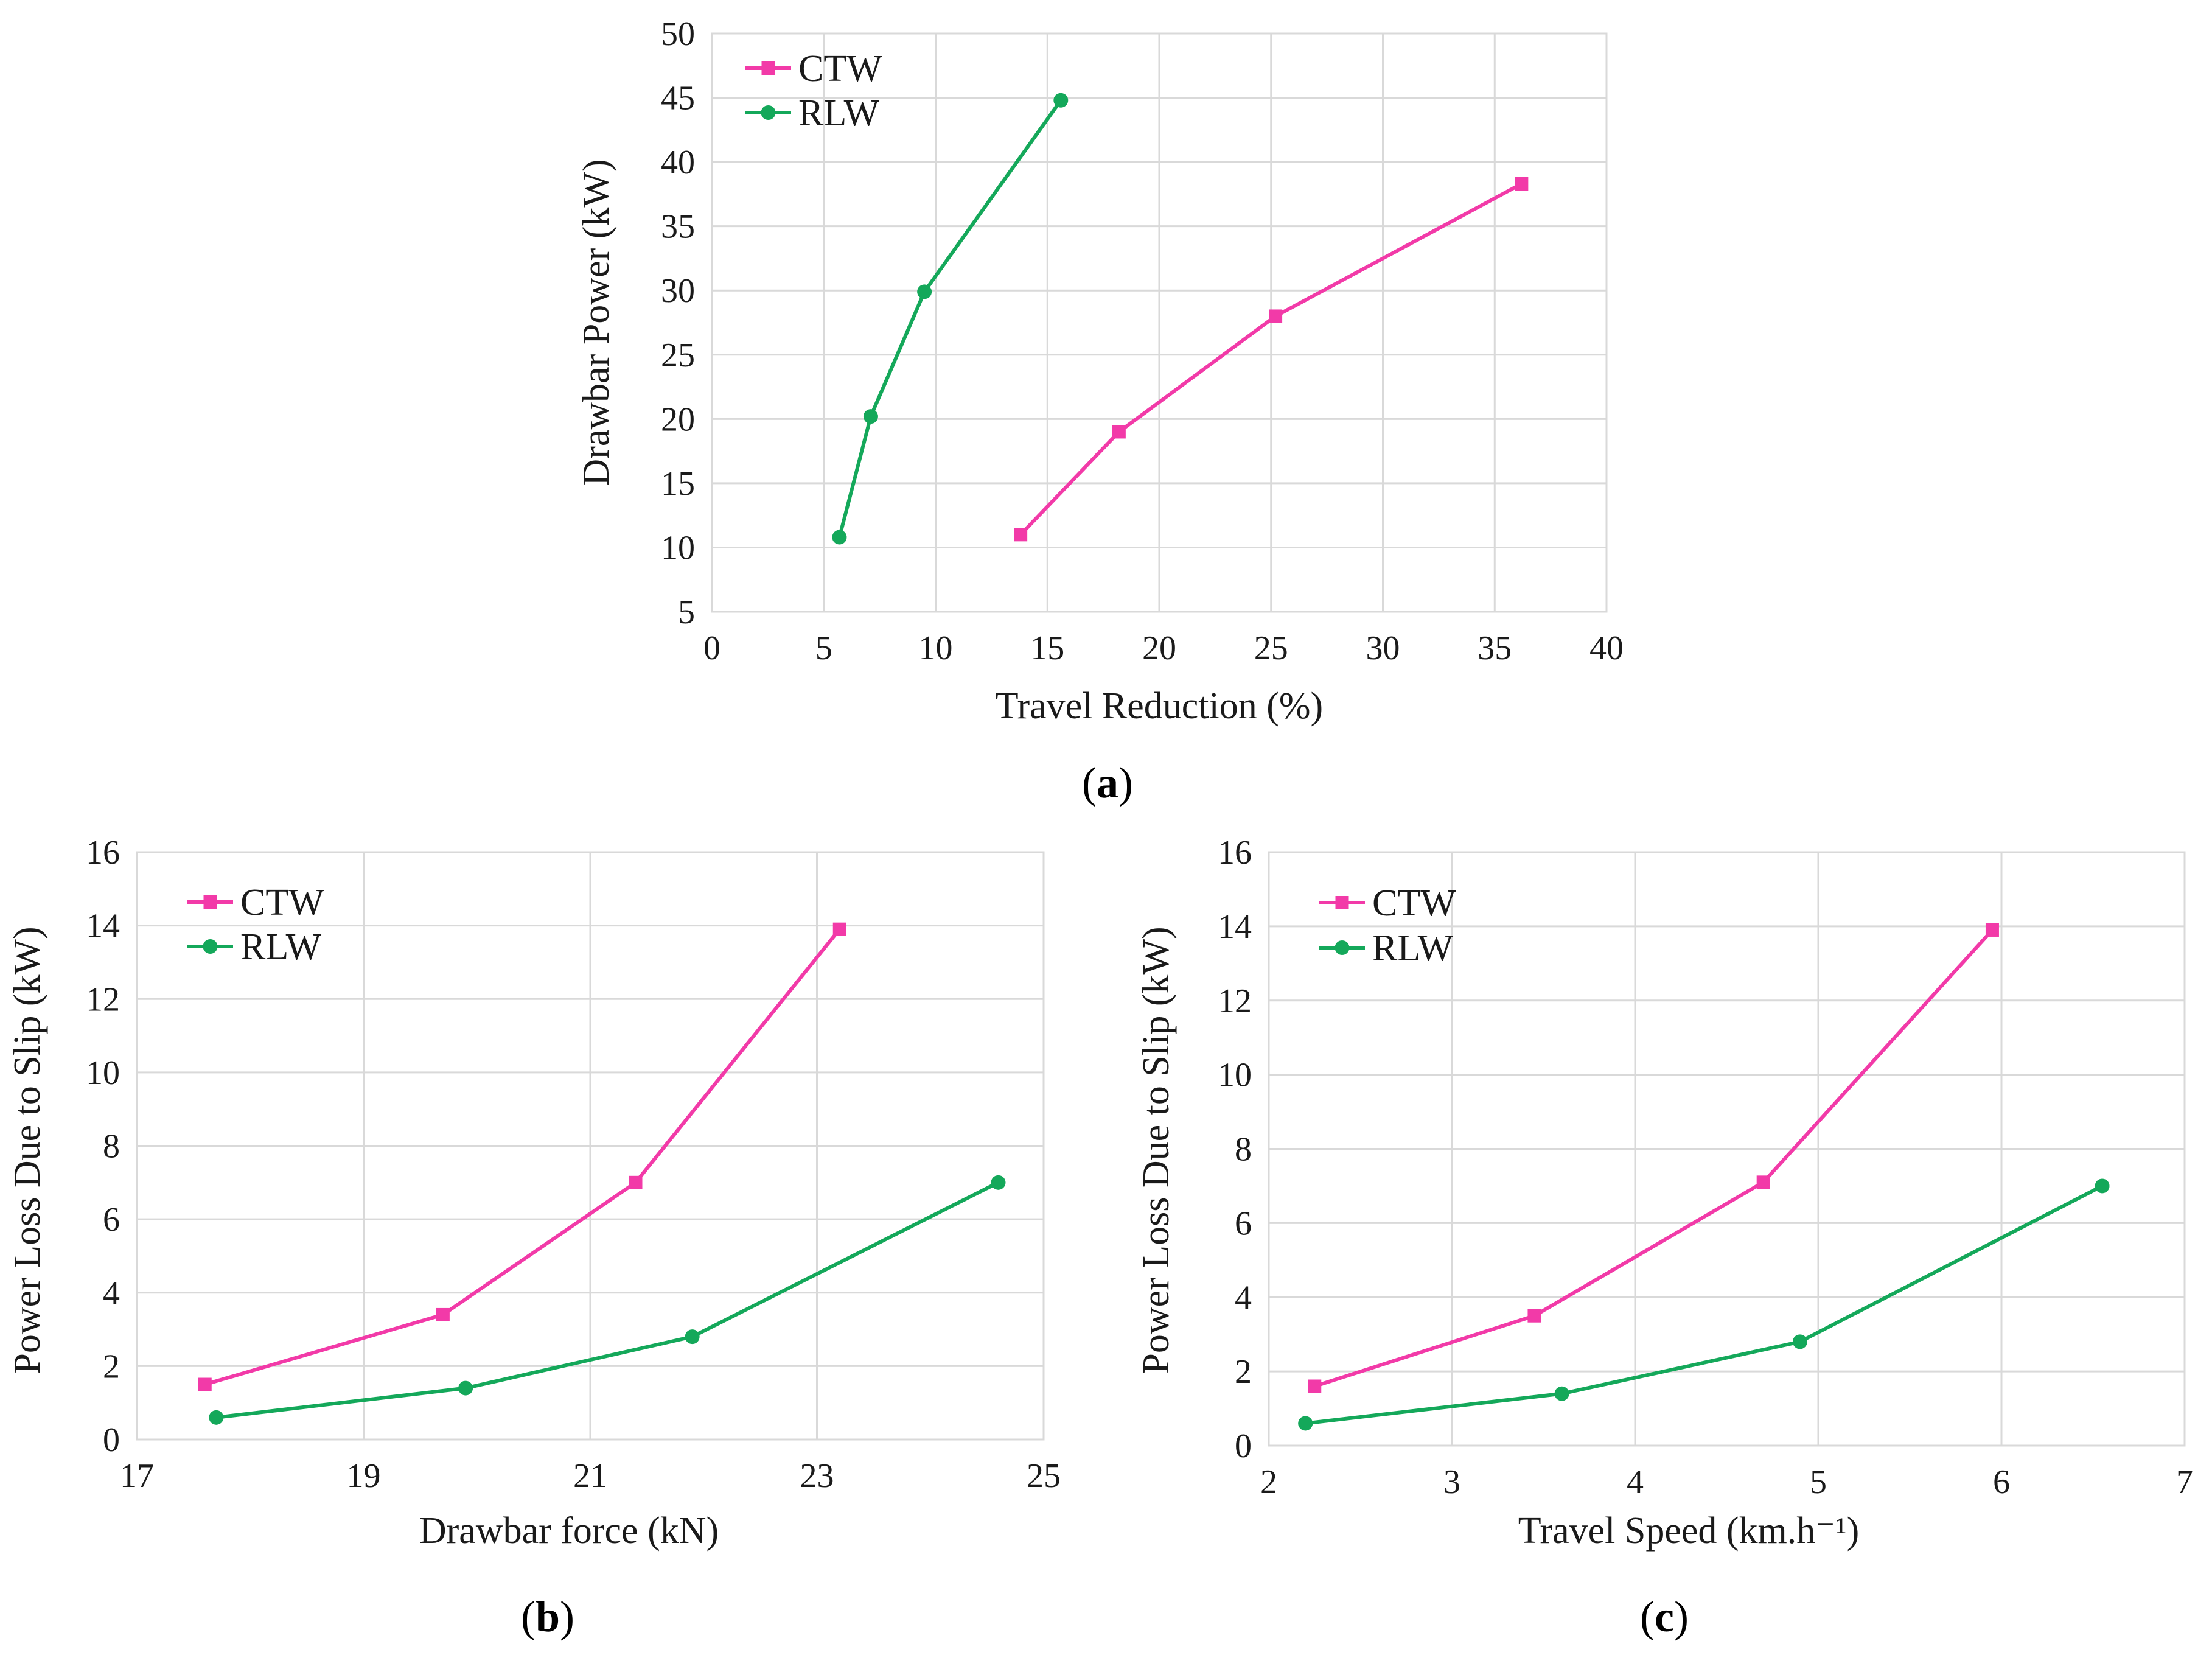 This screenshot has width=2212, height=1655. What do you see at coordinates (711, 648) in the screenshot?
I see `x-tick-label: 0` at bounding box center [711, 648].